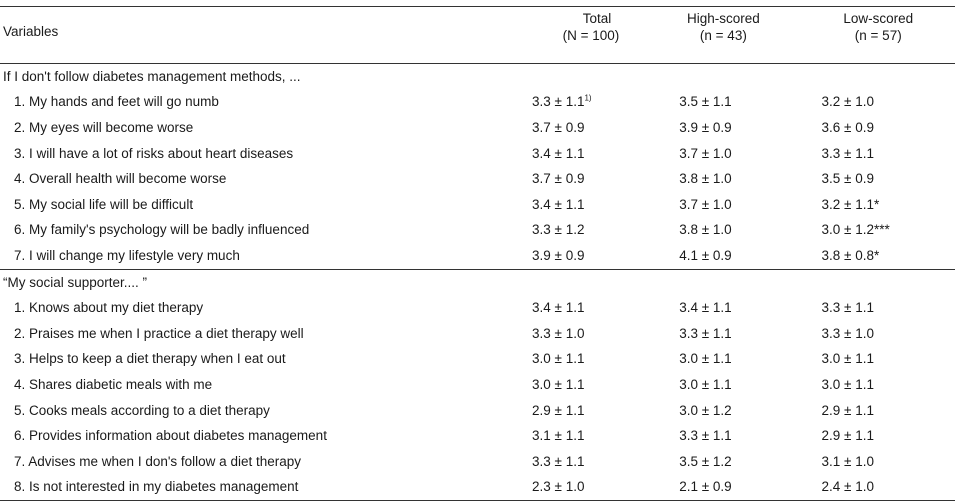 The image size is (955, 501). I want to click on cell-total: 3.3 ± 1.2, so click(582, 231).